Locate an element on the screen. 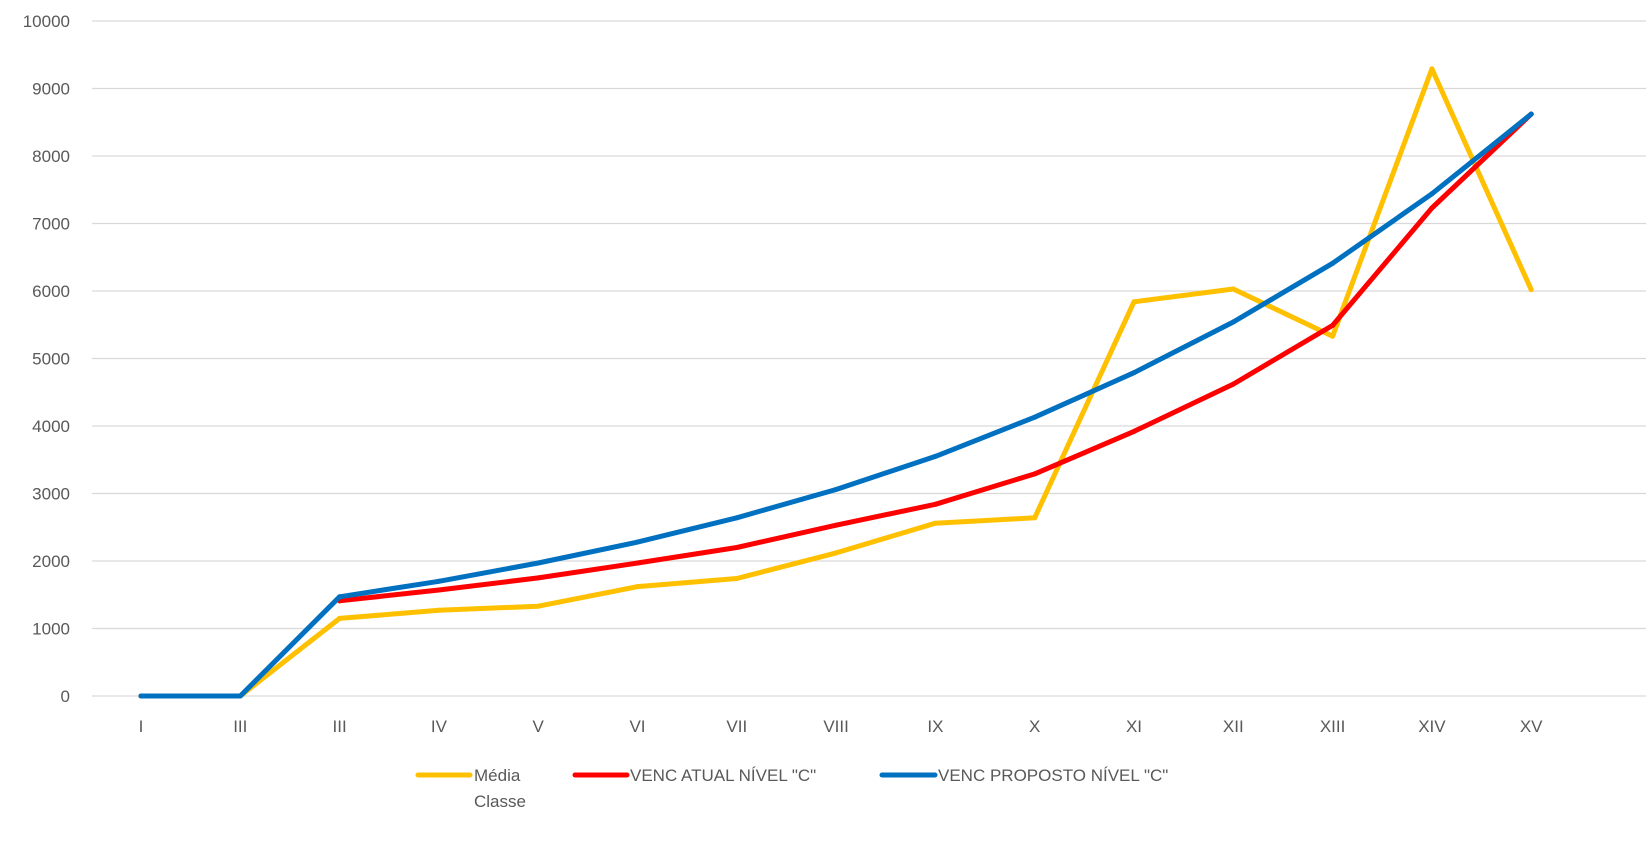 This screenshot has width=1646, height=857. legend-item: Média Classe is located at coordinates (470, 788).